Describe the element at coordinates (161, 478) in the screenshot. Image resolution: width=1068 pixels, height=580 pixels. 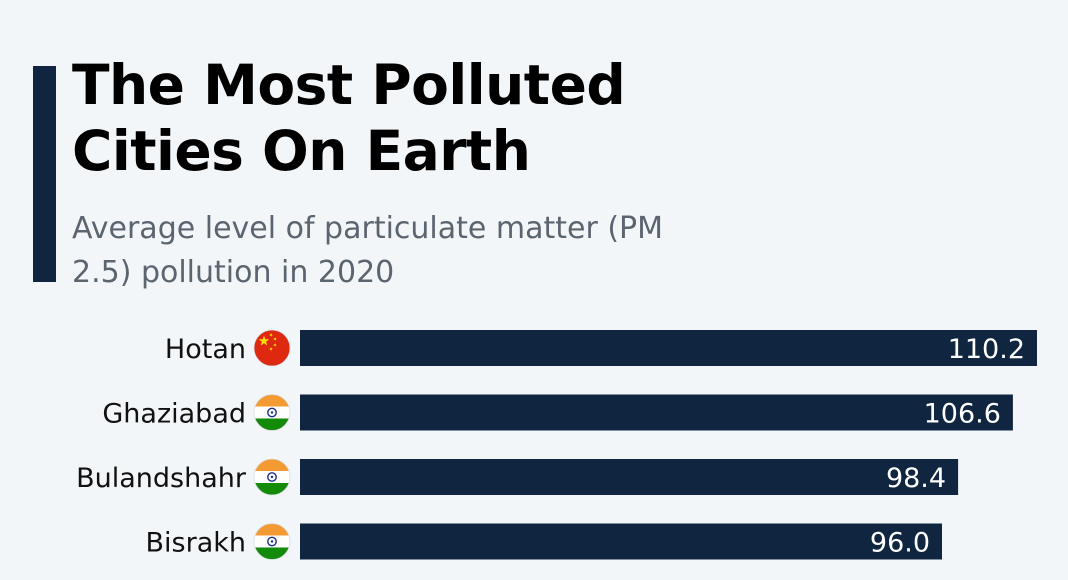
I see `category-label: Bulandshahr` at that location.